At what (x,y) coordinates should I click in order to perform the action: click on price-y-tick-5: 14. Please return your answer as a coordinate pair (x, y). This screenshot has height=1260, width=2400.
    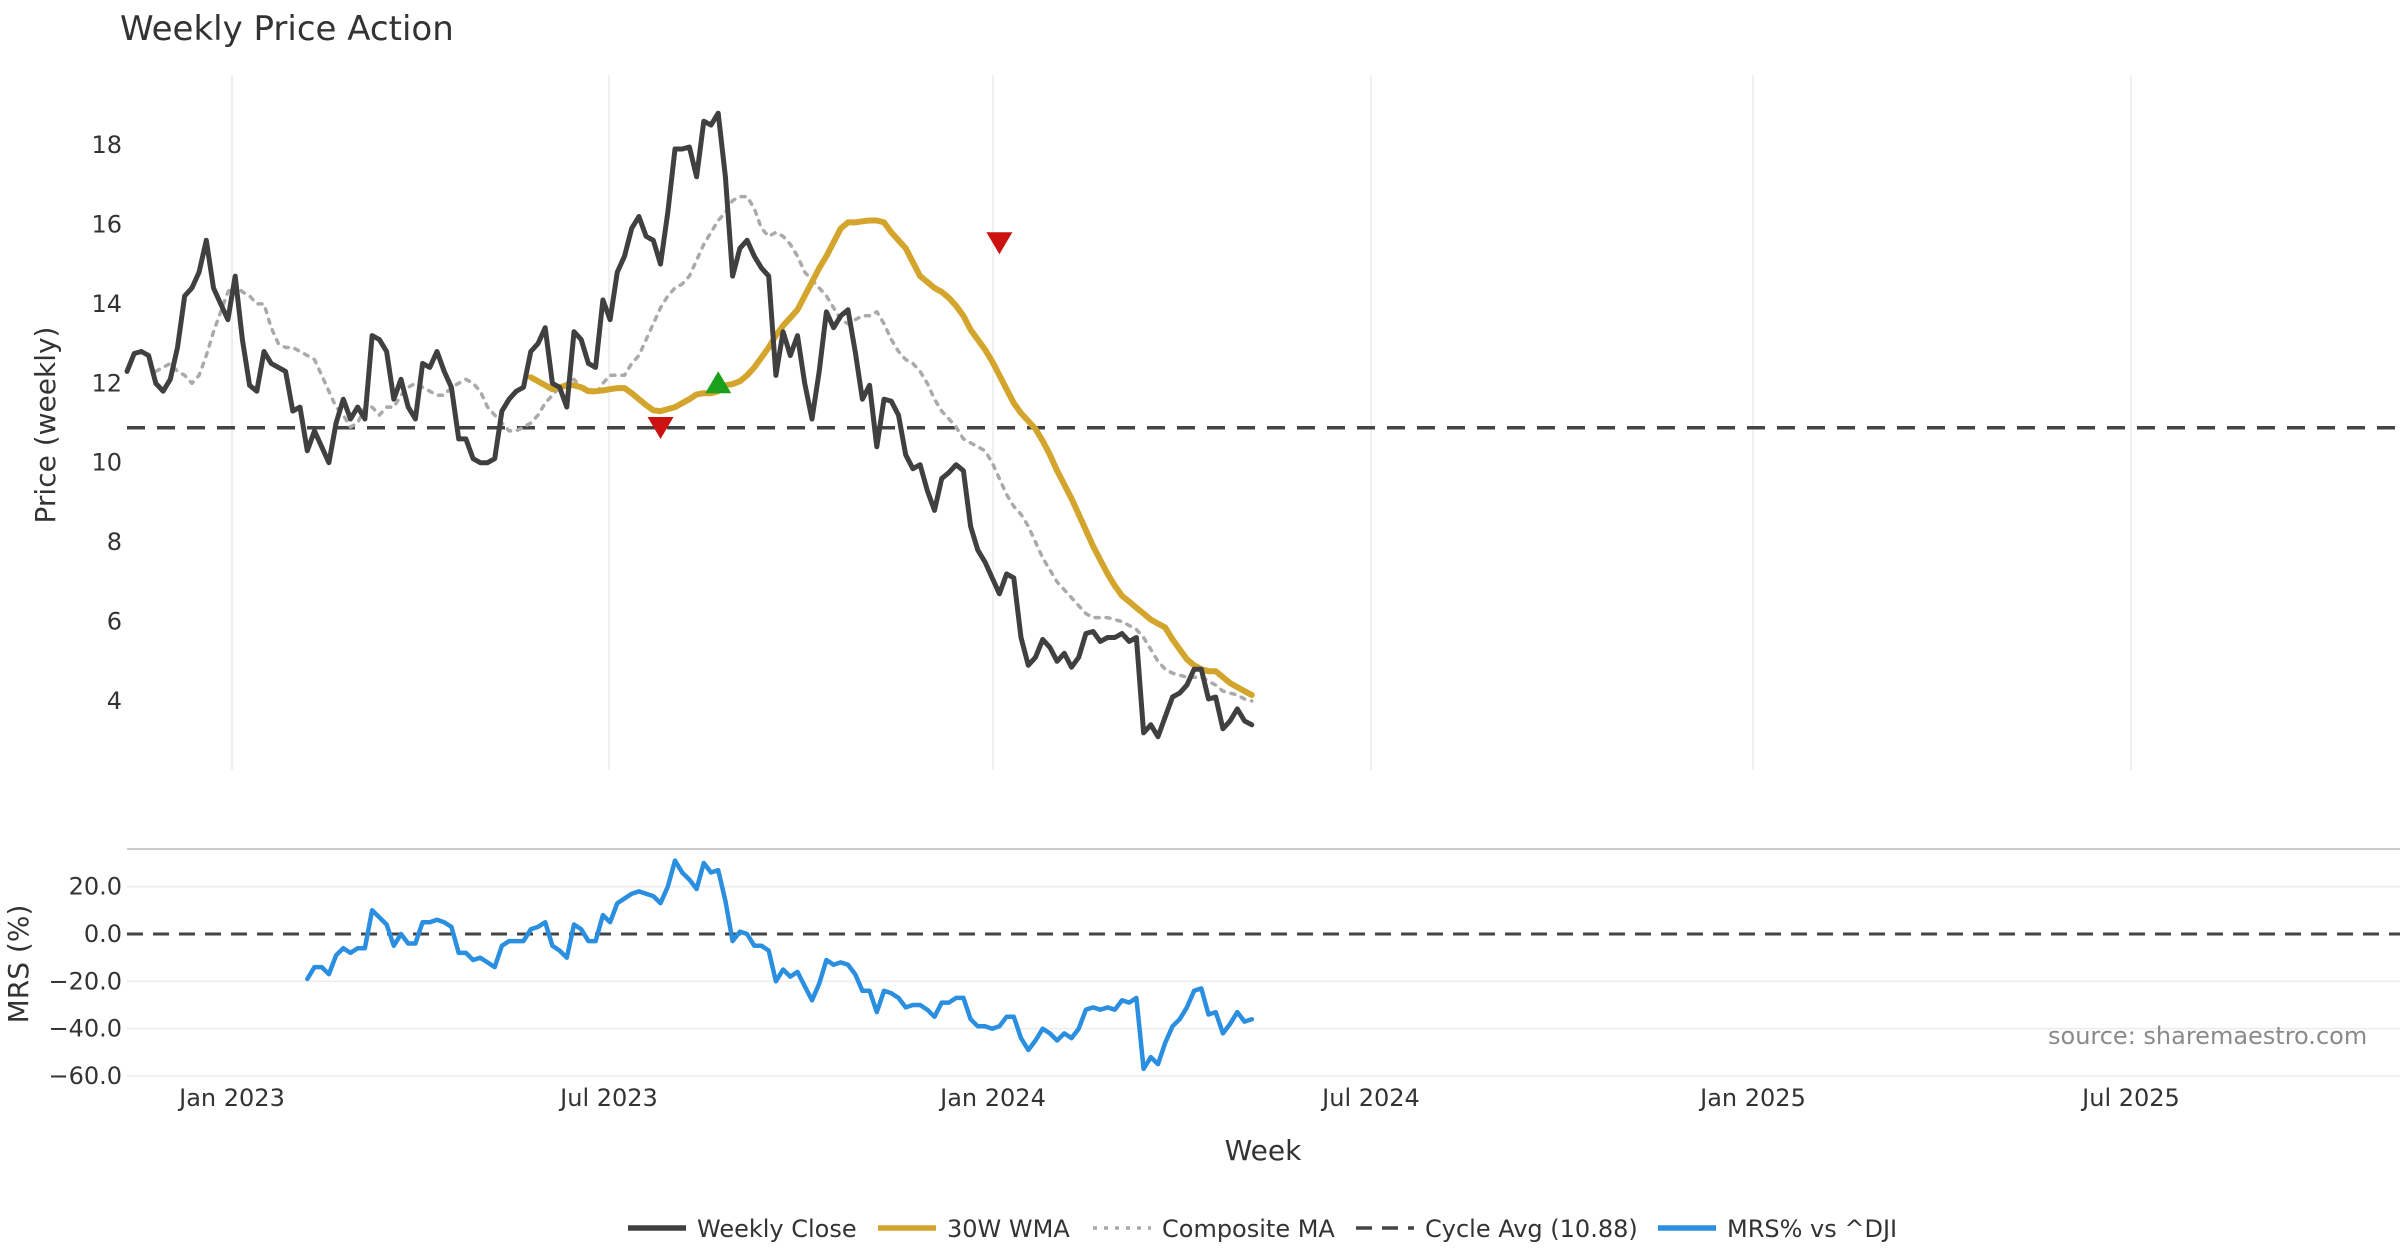
    Looking at the image, I should click on (106, 304).